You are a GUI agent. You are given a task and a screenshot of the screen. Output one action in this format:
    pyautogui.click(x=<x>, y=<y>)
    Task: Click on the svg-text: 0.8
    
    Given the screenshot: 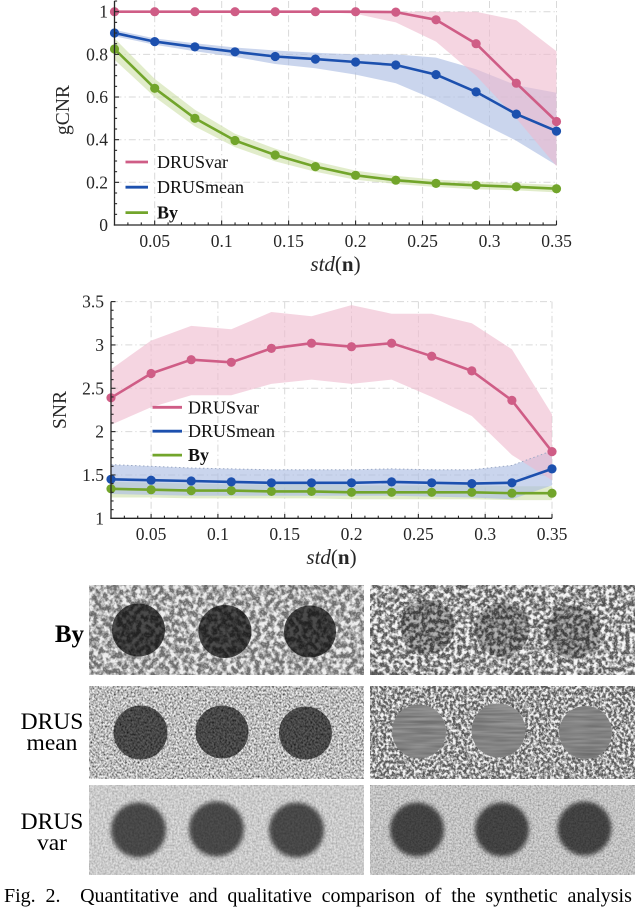 What is the action you would take?
    pyautogui.click(x=97, y=54)
    